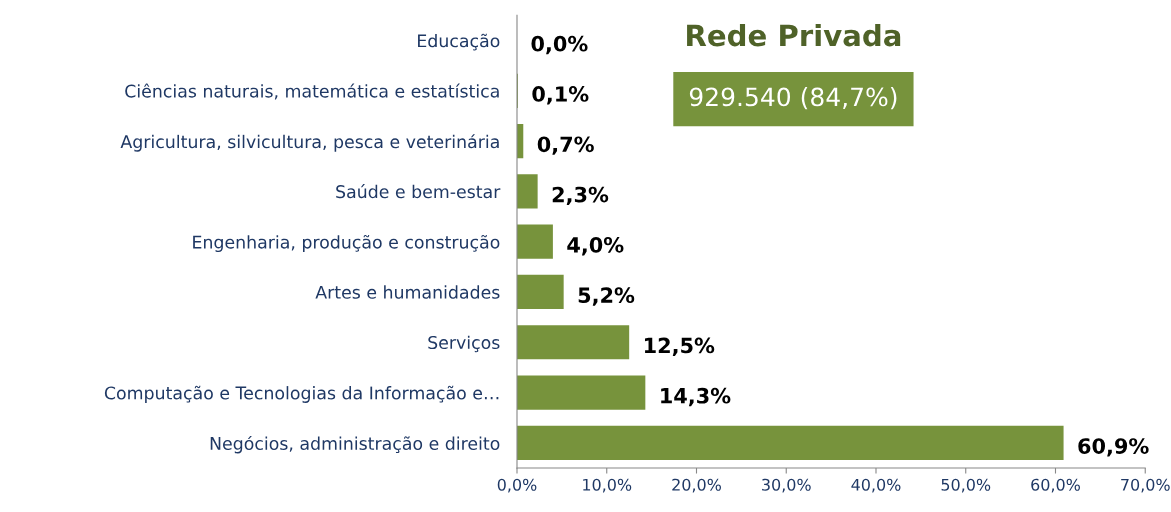 Image resolution: width=1171 pixels, height=512 pixels. Describe the element at coordinates (418, 191) in the screenshot. I see `y-tick-label: Saúde e bem-estar` at that location.